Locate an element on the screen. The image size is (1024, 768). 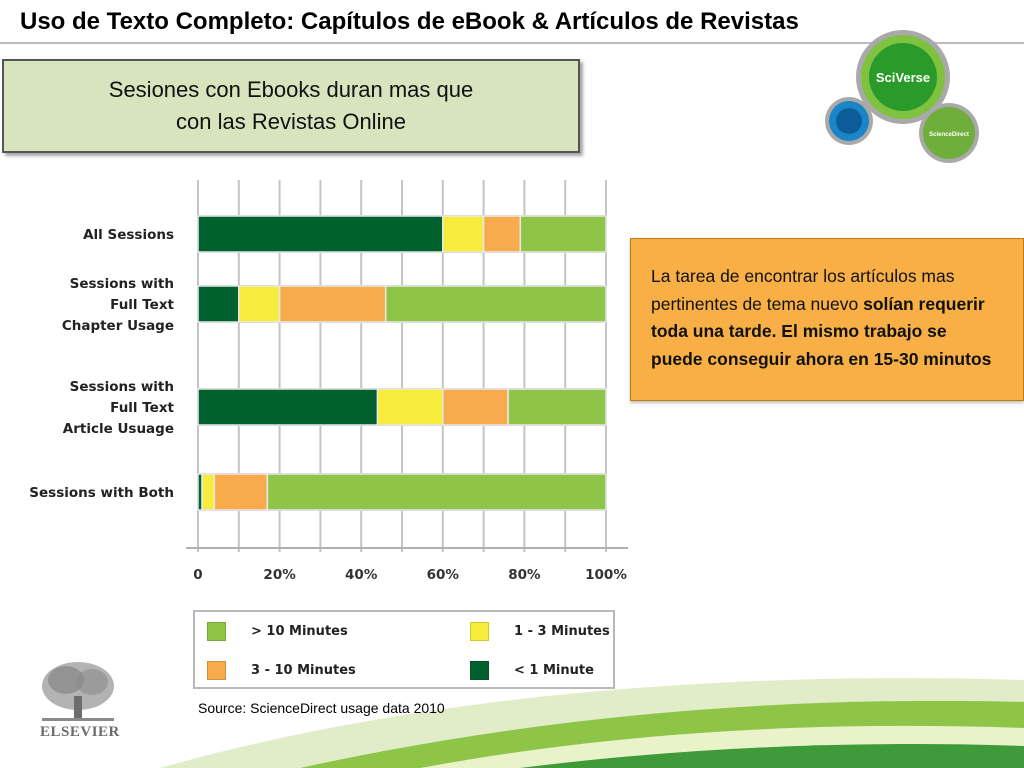
legend-item-lt1: < 1 Minute is located at coordinates (532, 670).